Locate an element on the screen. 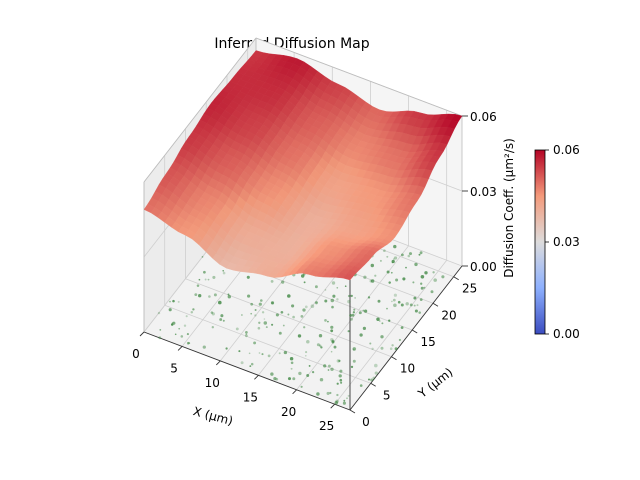 Image resolution: width=640 pixels, height=480 pixels. y-tick-label: 10 is located at coordinates (407, 369).